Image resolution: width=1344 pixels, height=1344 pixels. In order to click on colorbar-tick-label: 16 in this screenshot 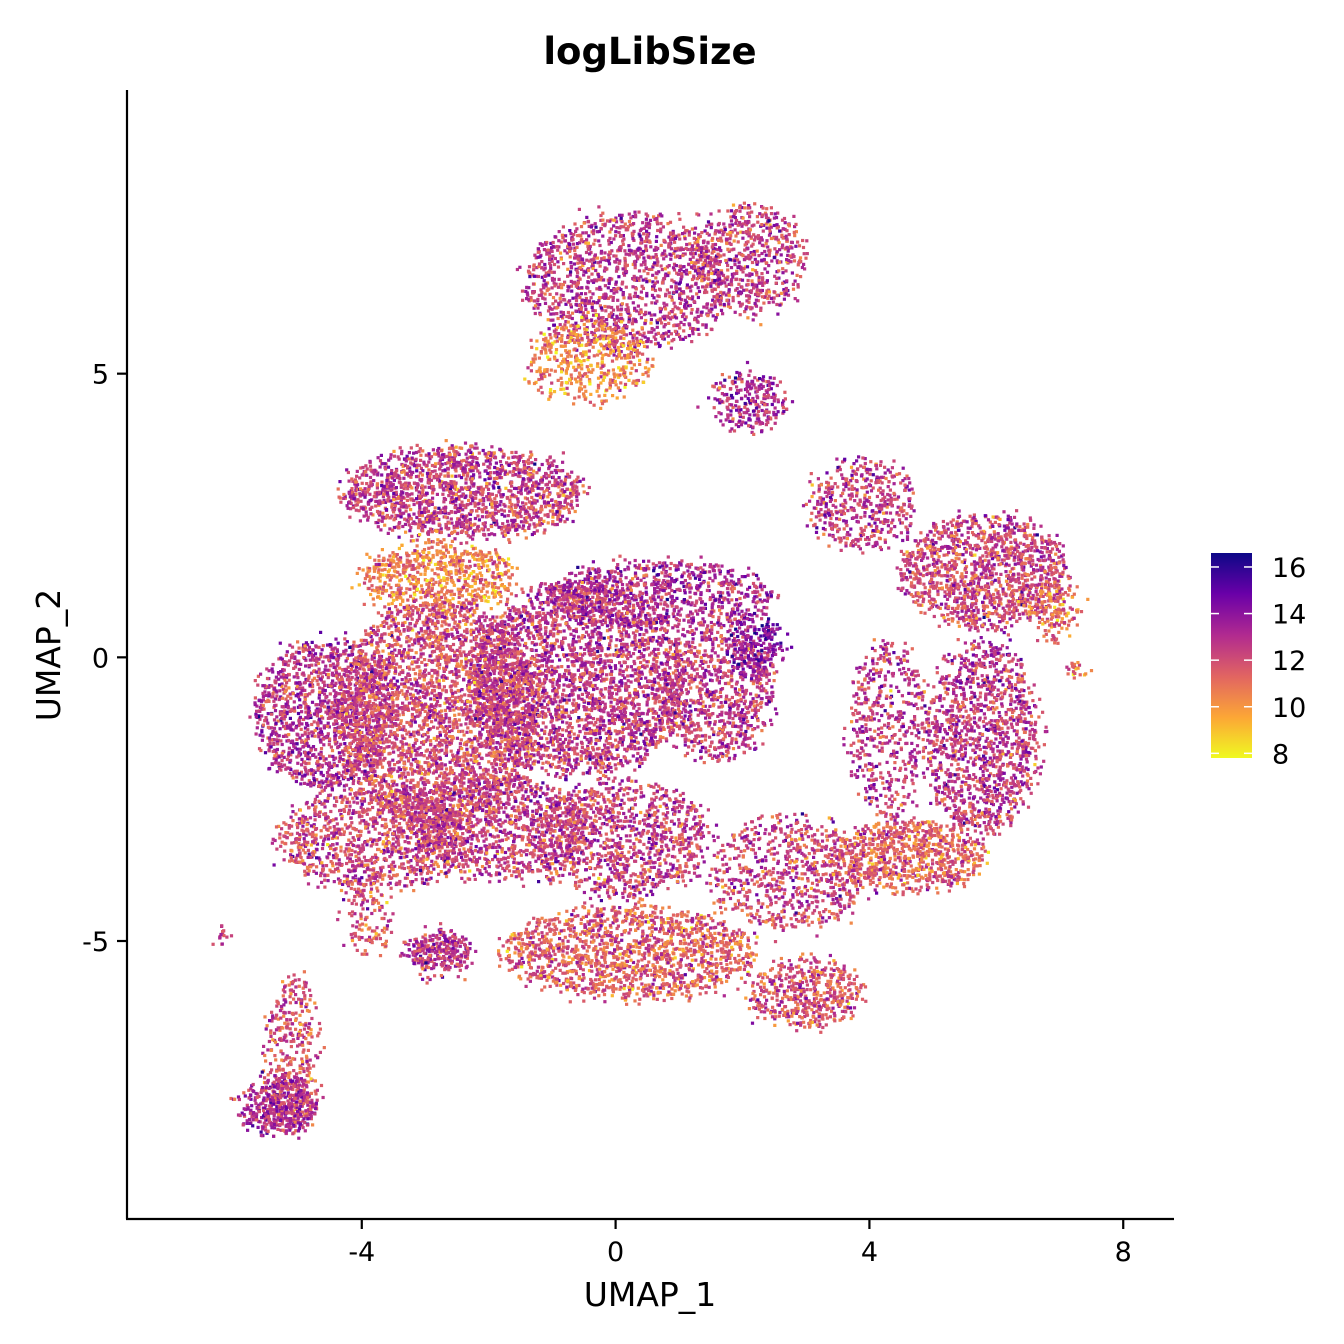, I will do `click(1289, 568)`.